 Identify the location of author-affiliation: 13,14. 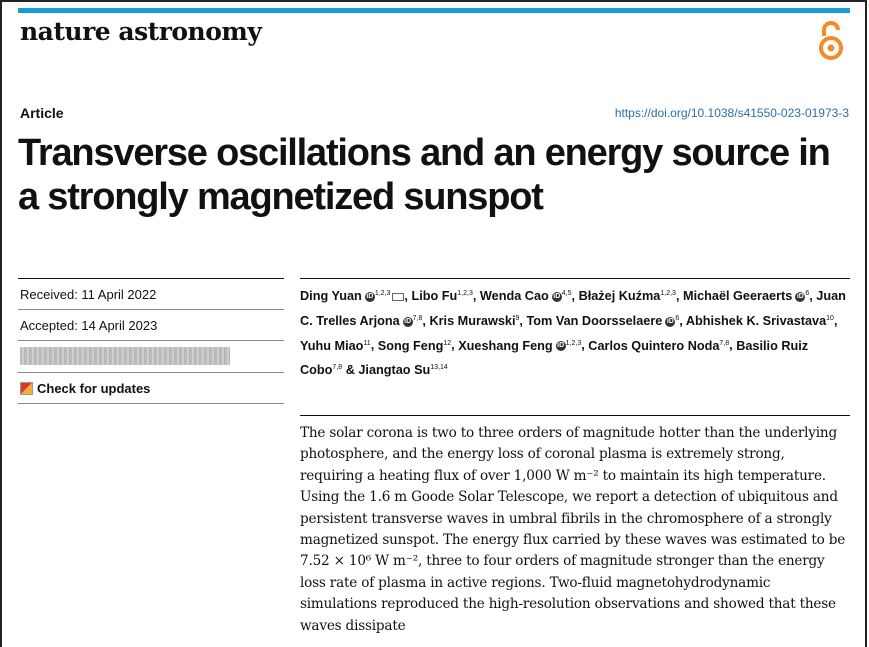
(439, 368).